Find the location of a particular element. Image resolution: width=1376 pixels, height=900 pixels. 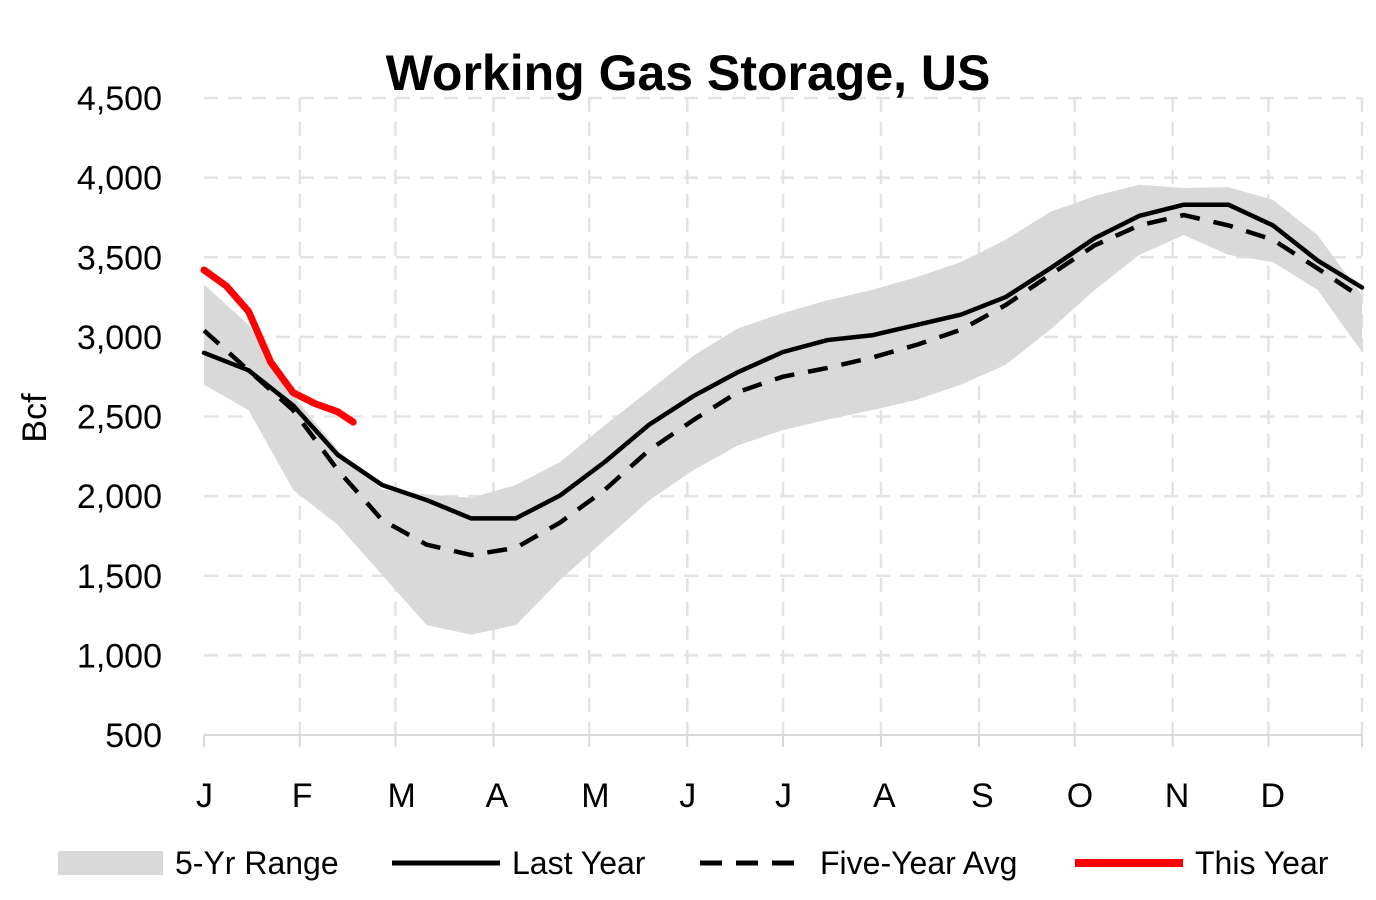

legend-label: 5-Yr Range is located at coordinates (257, 863).